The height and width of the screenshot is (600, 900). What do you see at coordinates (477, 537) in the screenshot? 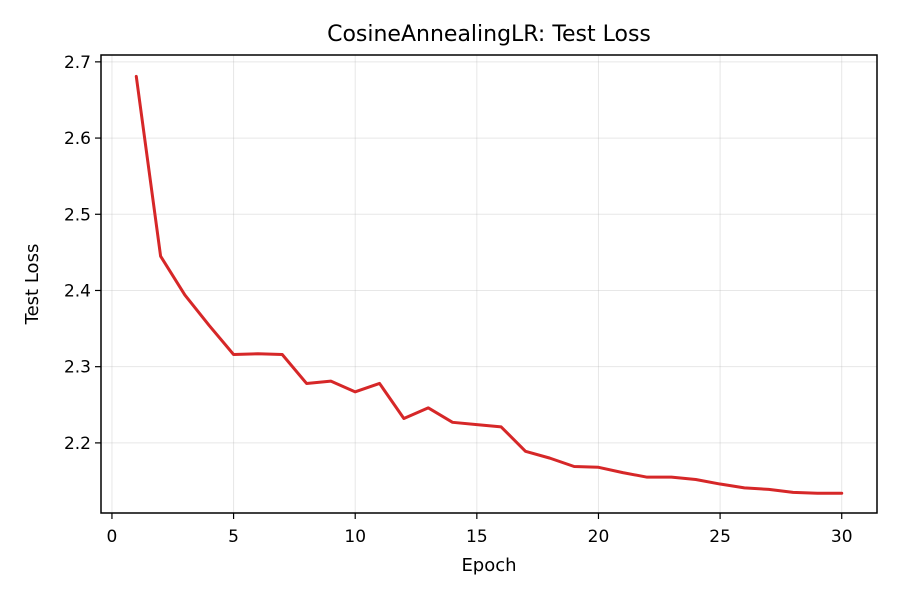
I see `x-tick-label: 15` at bounding box center [477, 537].